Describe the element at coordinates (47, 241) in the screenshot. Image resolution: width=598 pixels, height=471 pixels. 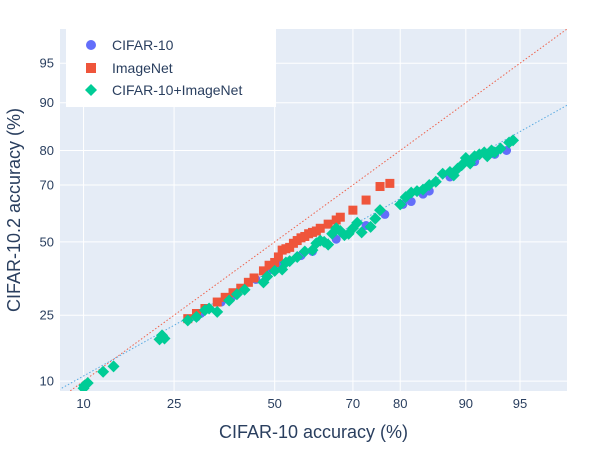
I see `y-tick-label: 50` at that location.